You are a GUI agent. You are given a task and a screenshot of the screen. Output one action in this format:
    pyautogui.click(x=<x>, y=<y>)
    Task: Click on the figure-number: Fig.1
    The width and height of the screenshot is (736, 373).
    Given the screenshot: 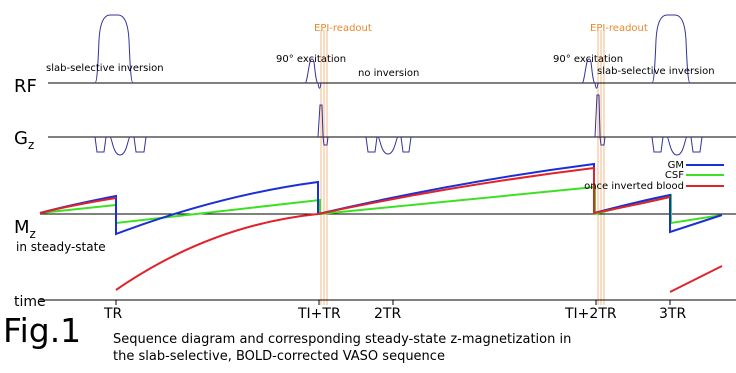 What is the action you would take?
    pyautogui.click(x=42, y=330)
    